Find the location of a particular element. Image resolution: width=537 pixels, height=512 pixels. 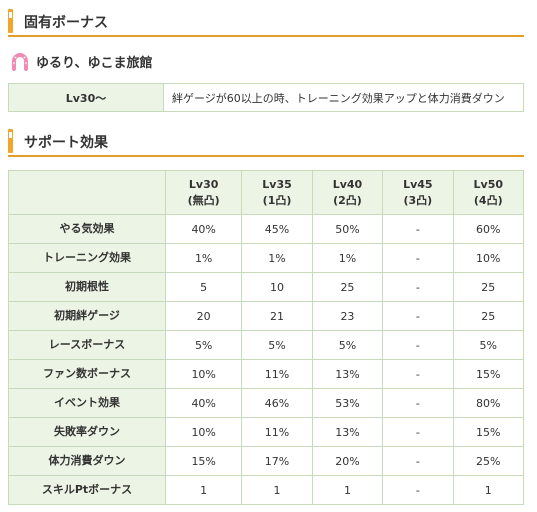

table-row: ファン数ボーナス 10% 11% 13% - 15% is located at coordinates (266, 374).